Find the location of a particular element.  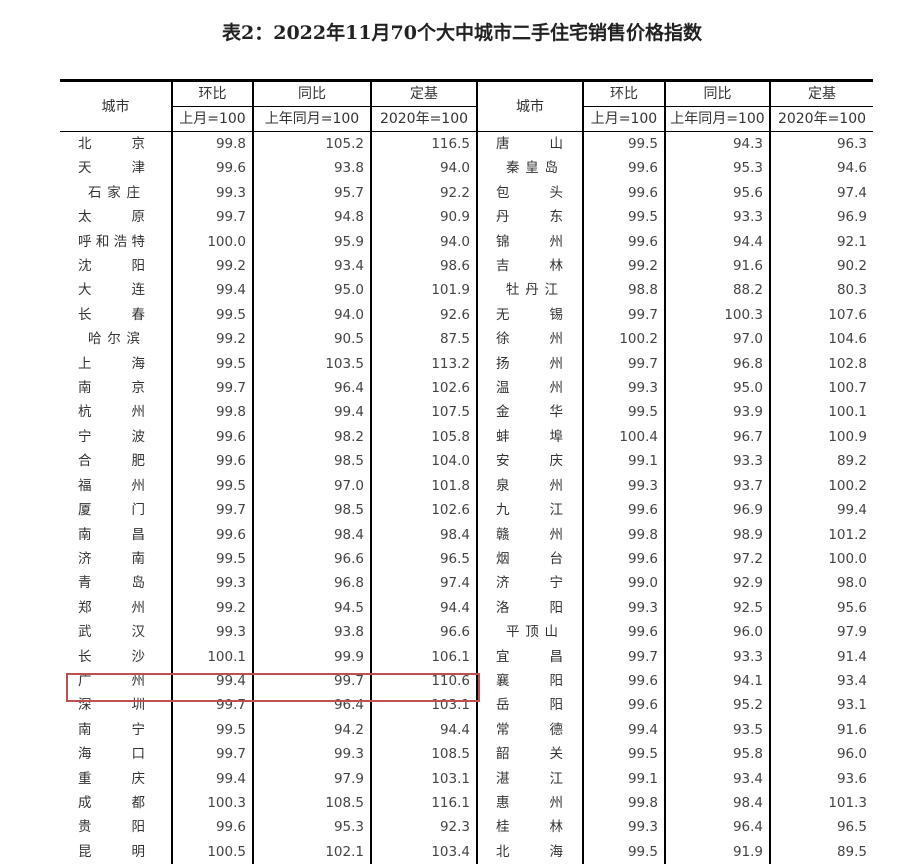

header-city: 城市 is located at coordinates (116, 106).